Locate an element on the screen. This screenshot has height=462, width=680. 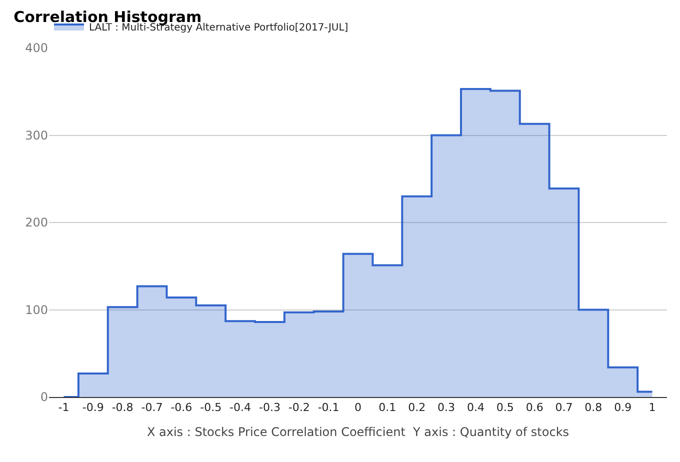
y-tick-label: 100 is located at coordinates (36, 309).